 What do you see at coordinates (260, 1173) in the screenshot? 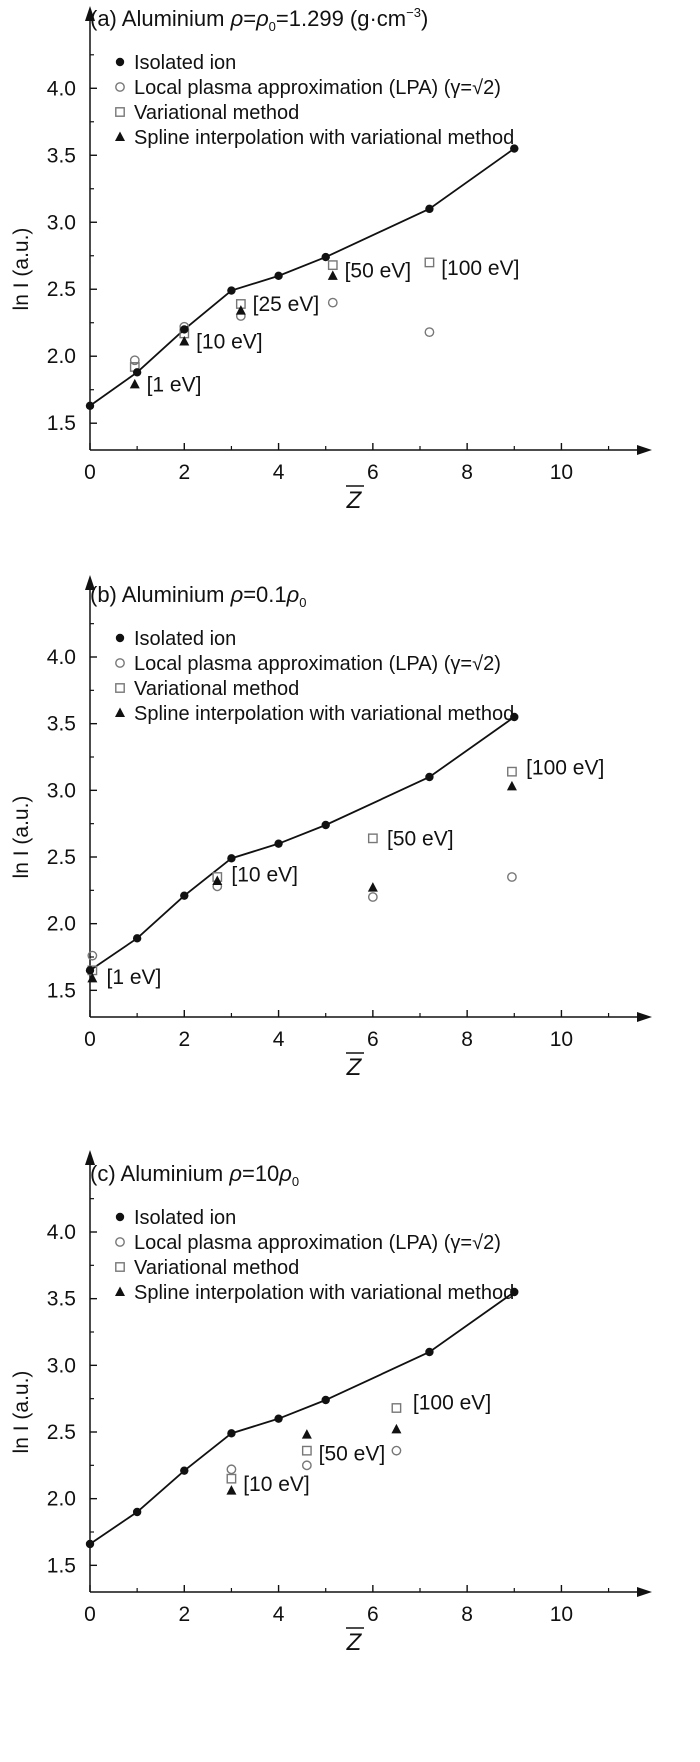
I see `title-part: =10` at bounding box center [260, 1173].